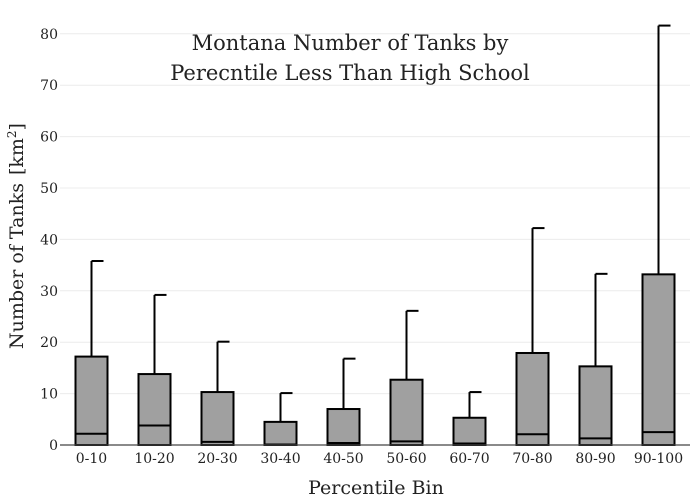 The image size is (700, 500). Describe the element at coordinates (280, 459) in the screenshot. I see `x-tick-label: 30-40` at that location.